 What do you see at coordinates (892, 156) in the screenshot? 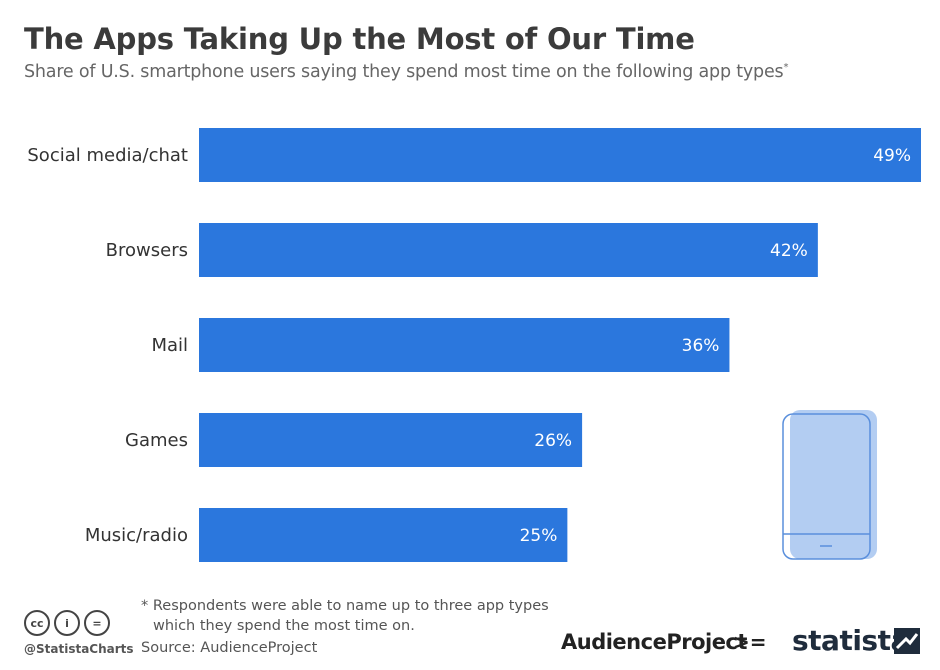
I see `value-label: 49%` at bounding box center [892, 156].